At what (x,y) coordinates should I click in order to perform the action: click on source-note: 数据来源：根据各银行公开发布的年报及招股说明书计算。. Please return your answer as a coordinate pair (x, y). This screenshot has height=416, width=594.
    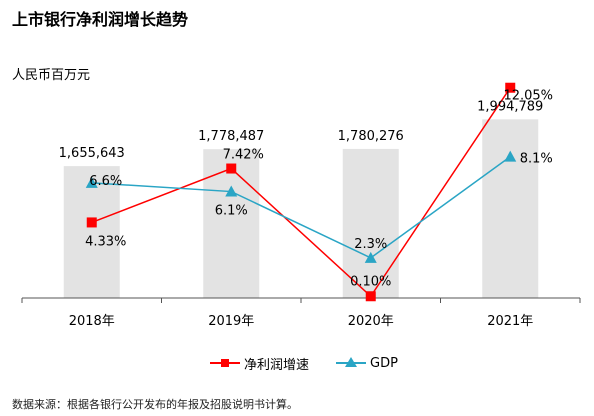
    Looking at the image, I should click on (155, 404).